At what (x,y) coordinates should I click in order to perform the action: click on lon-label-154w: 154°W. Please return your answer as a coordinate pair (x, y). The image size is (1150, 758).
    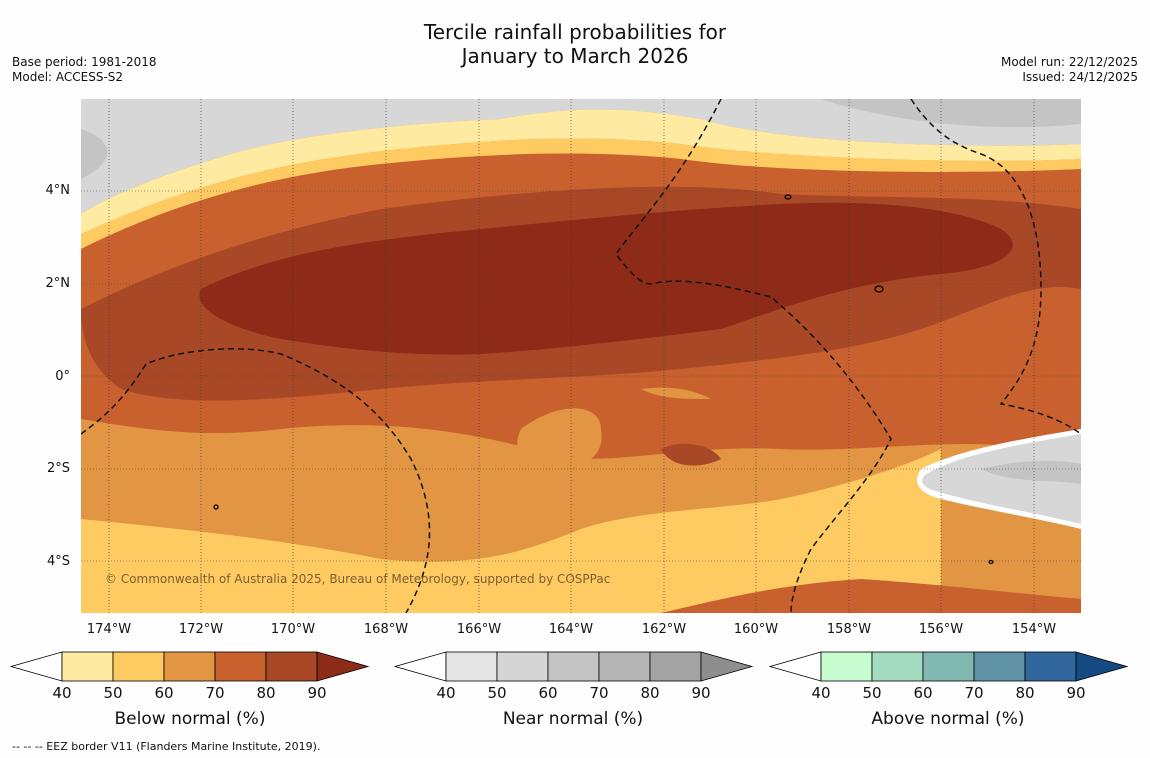
    Looking at the image, I should click on (1034, 629).